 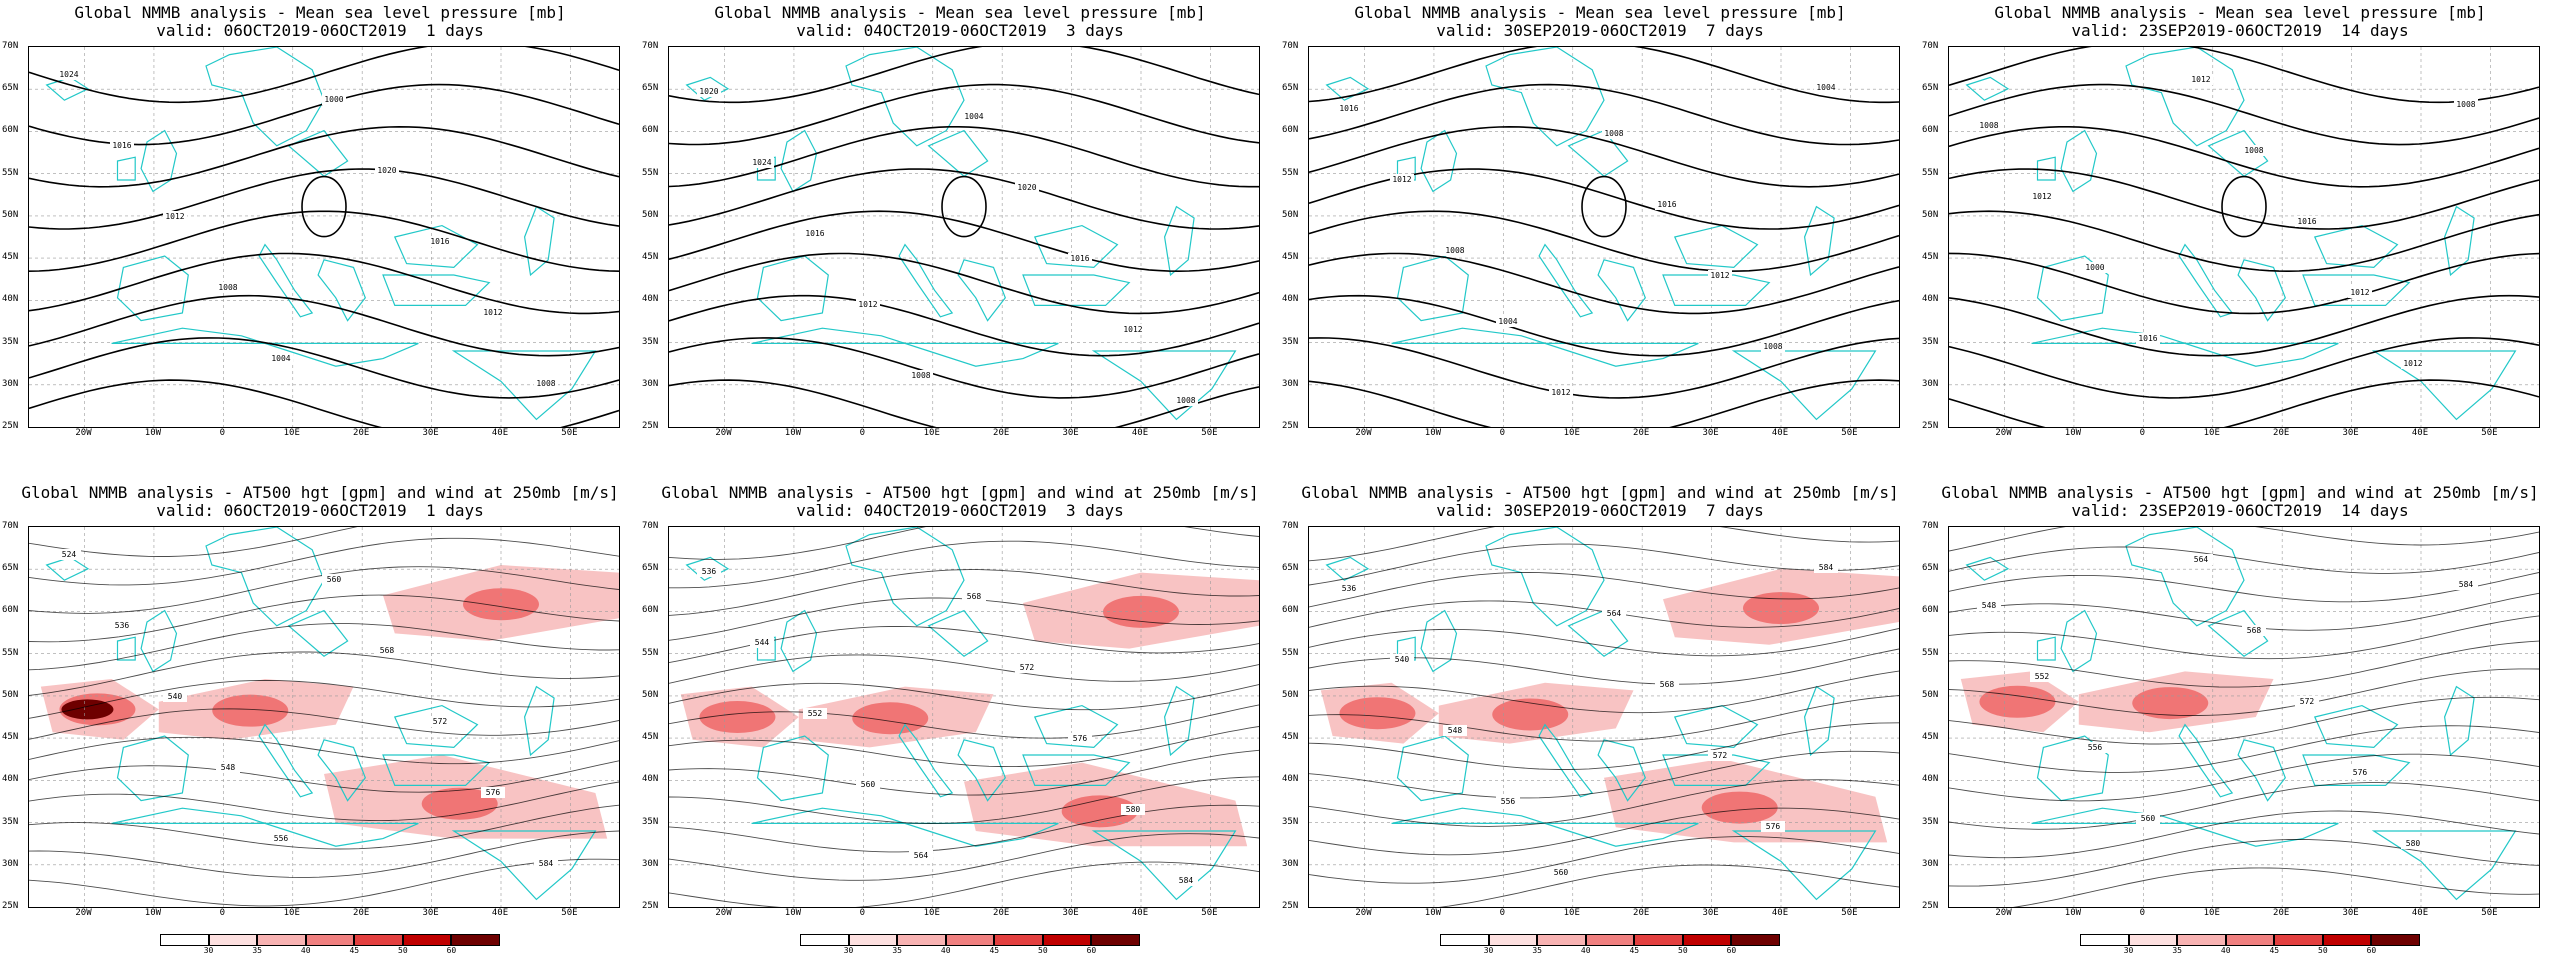 I want to click on colorbar-label: 60, so click(x=451, y=950).